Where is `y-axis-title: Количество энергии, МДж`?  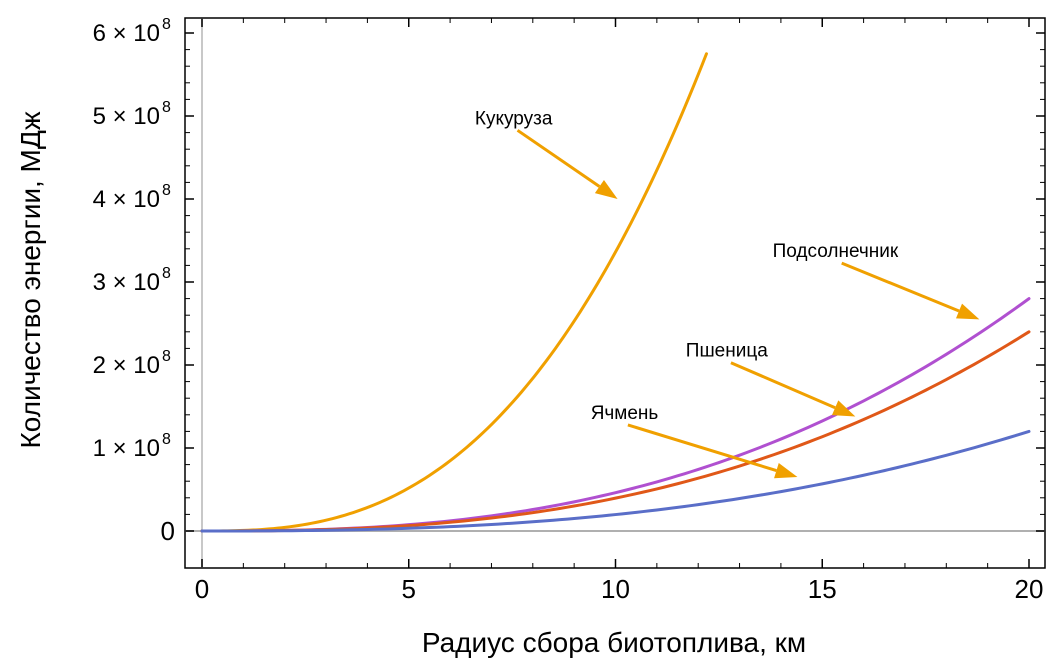 y-axis-title: Количество энергии, МДж is located at coordinates (30, 279).